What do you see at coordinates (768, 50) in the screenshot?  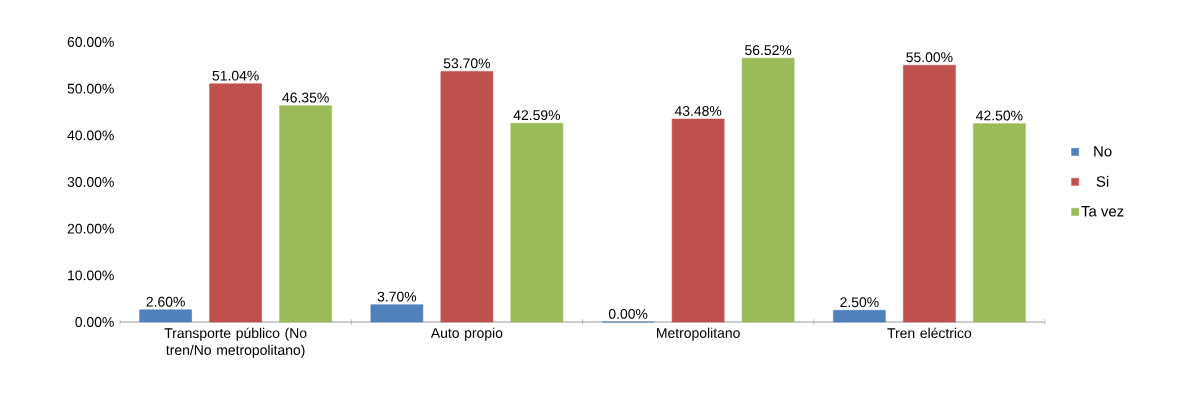 I see `data-label: 56.52%` at bounding box center [768, 50].